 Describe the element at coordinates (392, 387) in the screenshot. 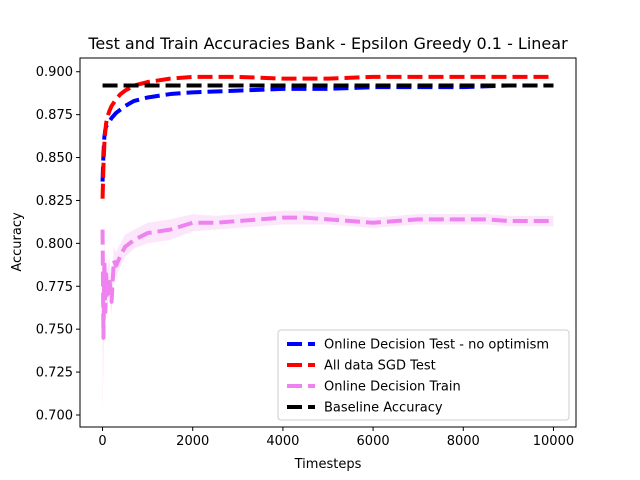

I see `legend-label-2: Online Decision Train` at that location.